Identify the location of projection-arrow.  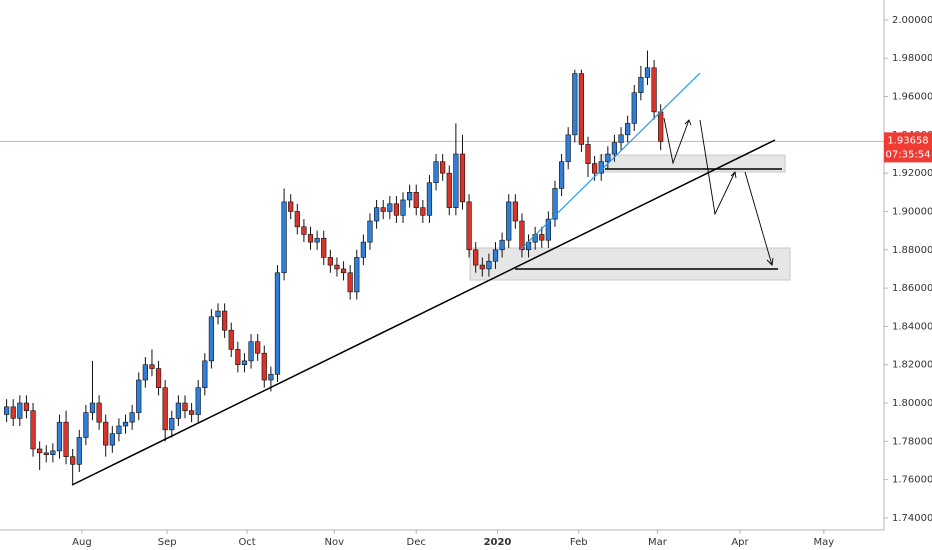
(676, 141).